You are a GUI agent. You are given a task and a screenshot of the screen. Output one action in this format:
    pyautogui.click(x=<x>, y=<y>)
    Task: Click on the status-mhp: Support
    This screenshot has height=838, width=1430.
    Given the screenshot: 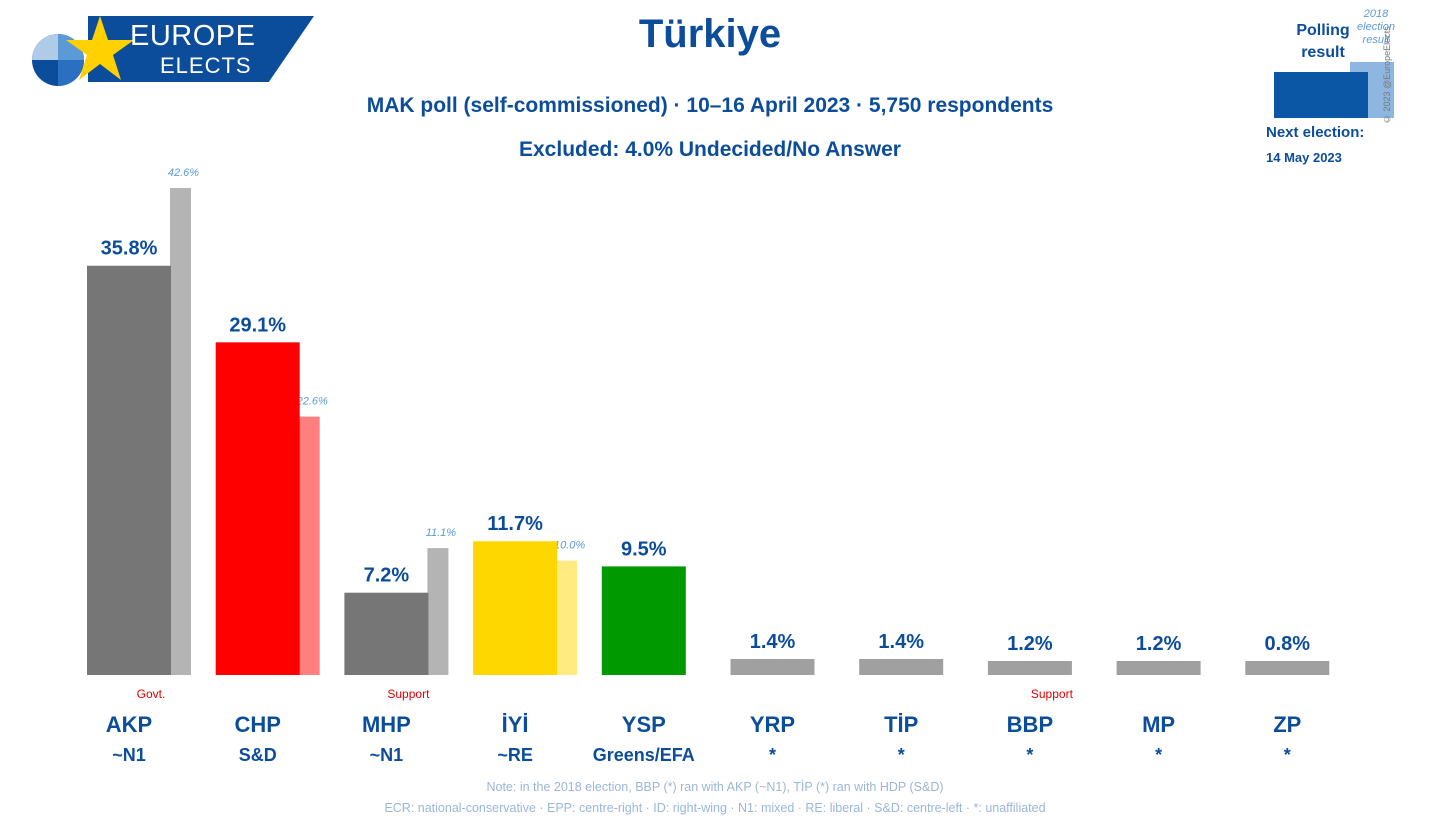 What is the action you would take?
    pyautogui.click(x=408, y=694)
    